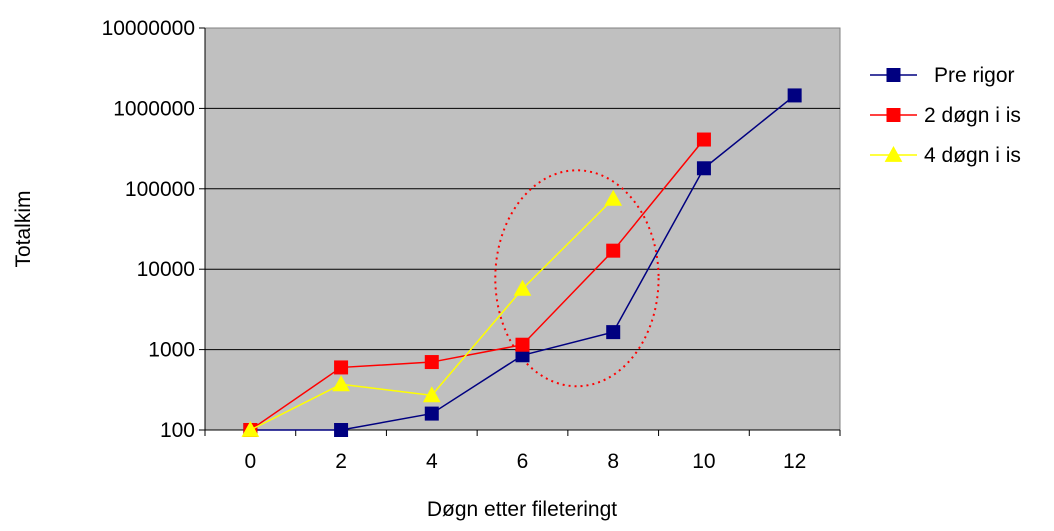 The width and height of the screenshot is (1054, 531). What do you see at coordinates (972, 155) in the screenshot?
I see `legend-label: 4 døgn i is` at bounding box center [972, 155].